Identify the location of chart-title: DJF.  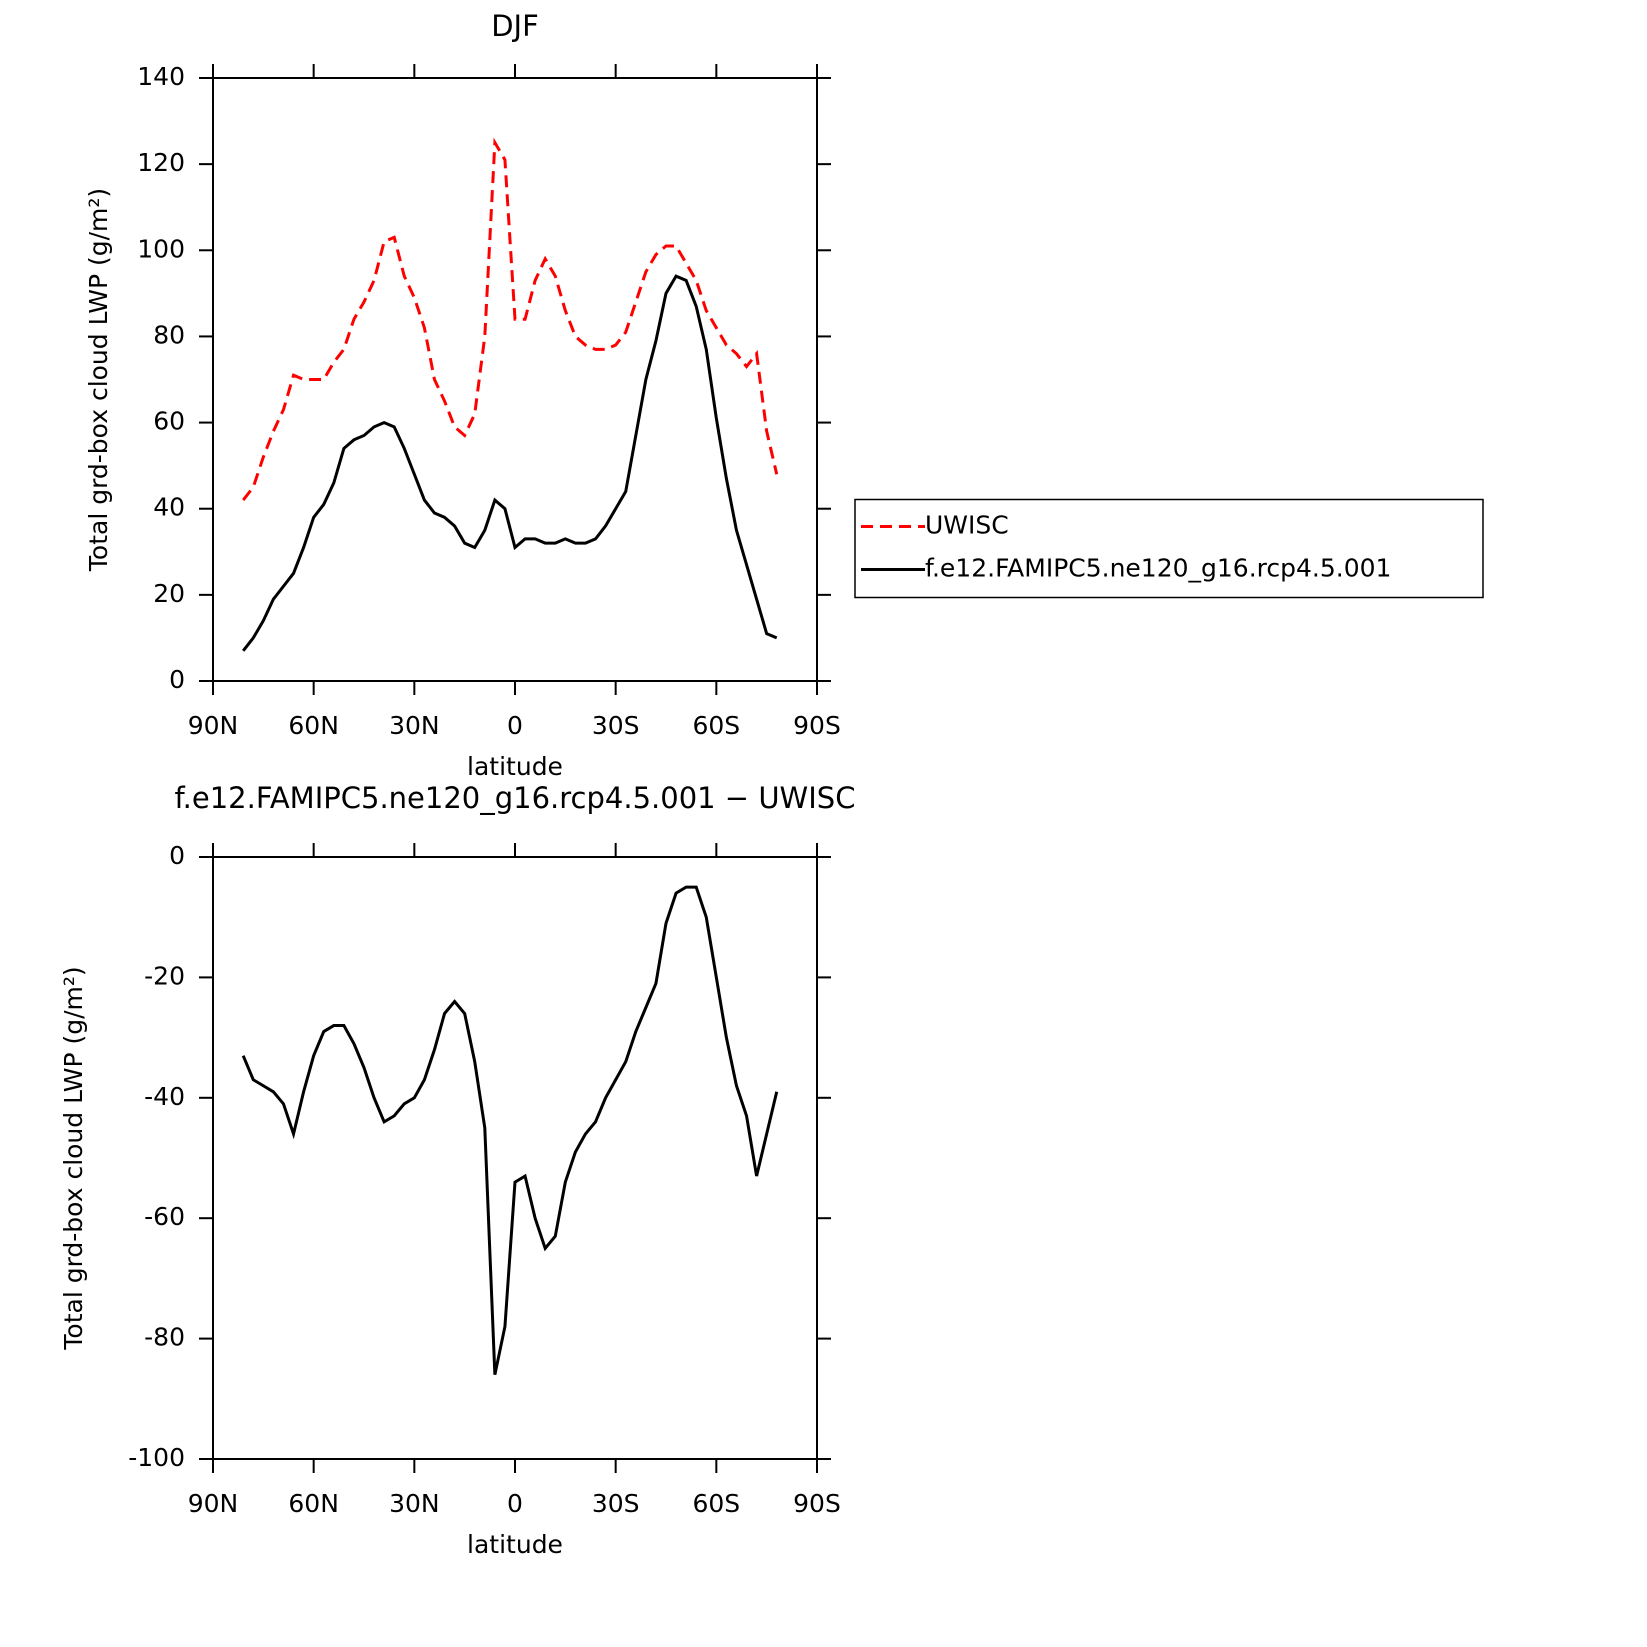
(515, 26).